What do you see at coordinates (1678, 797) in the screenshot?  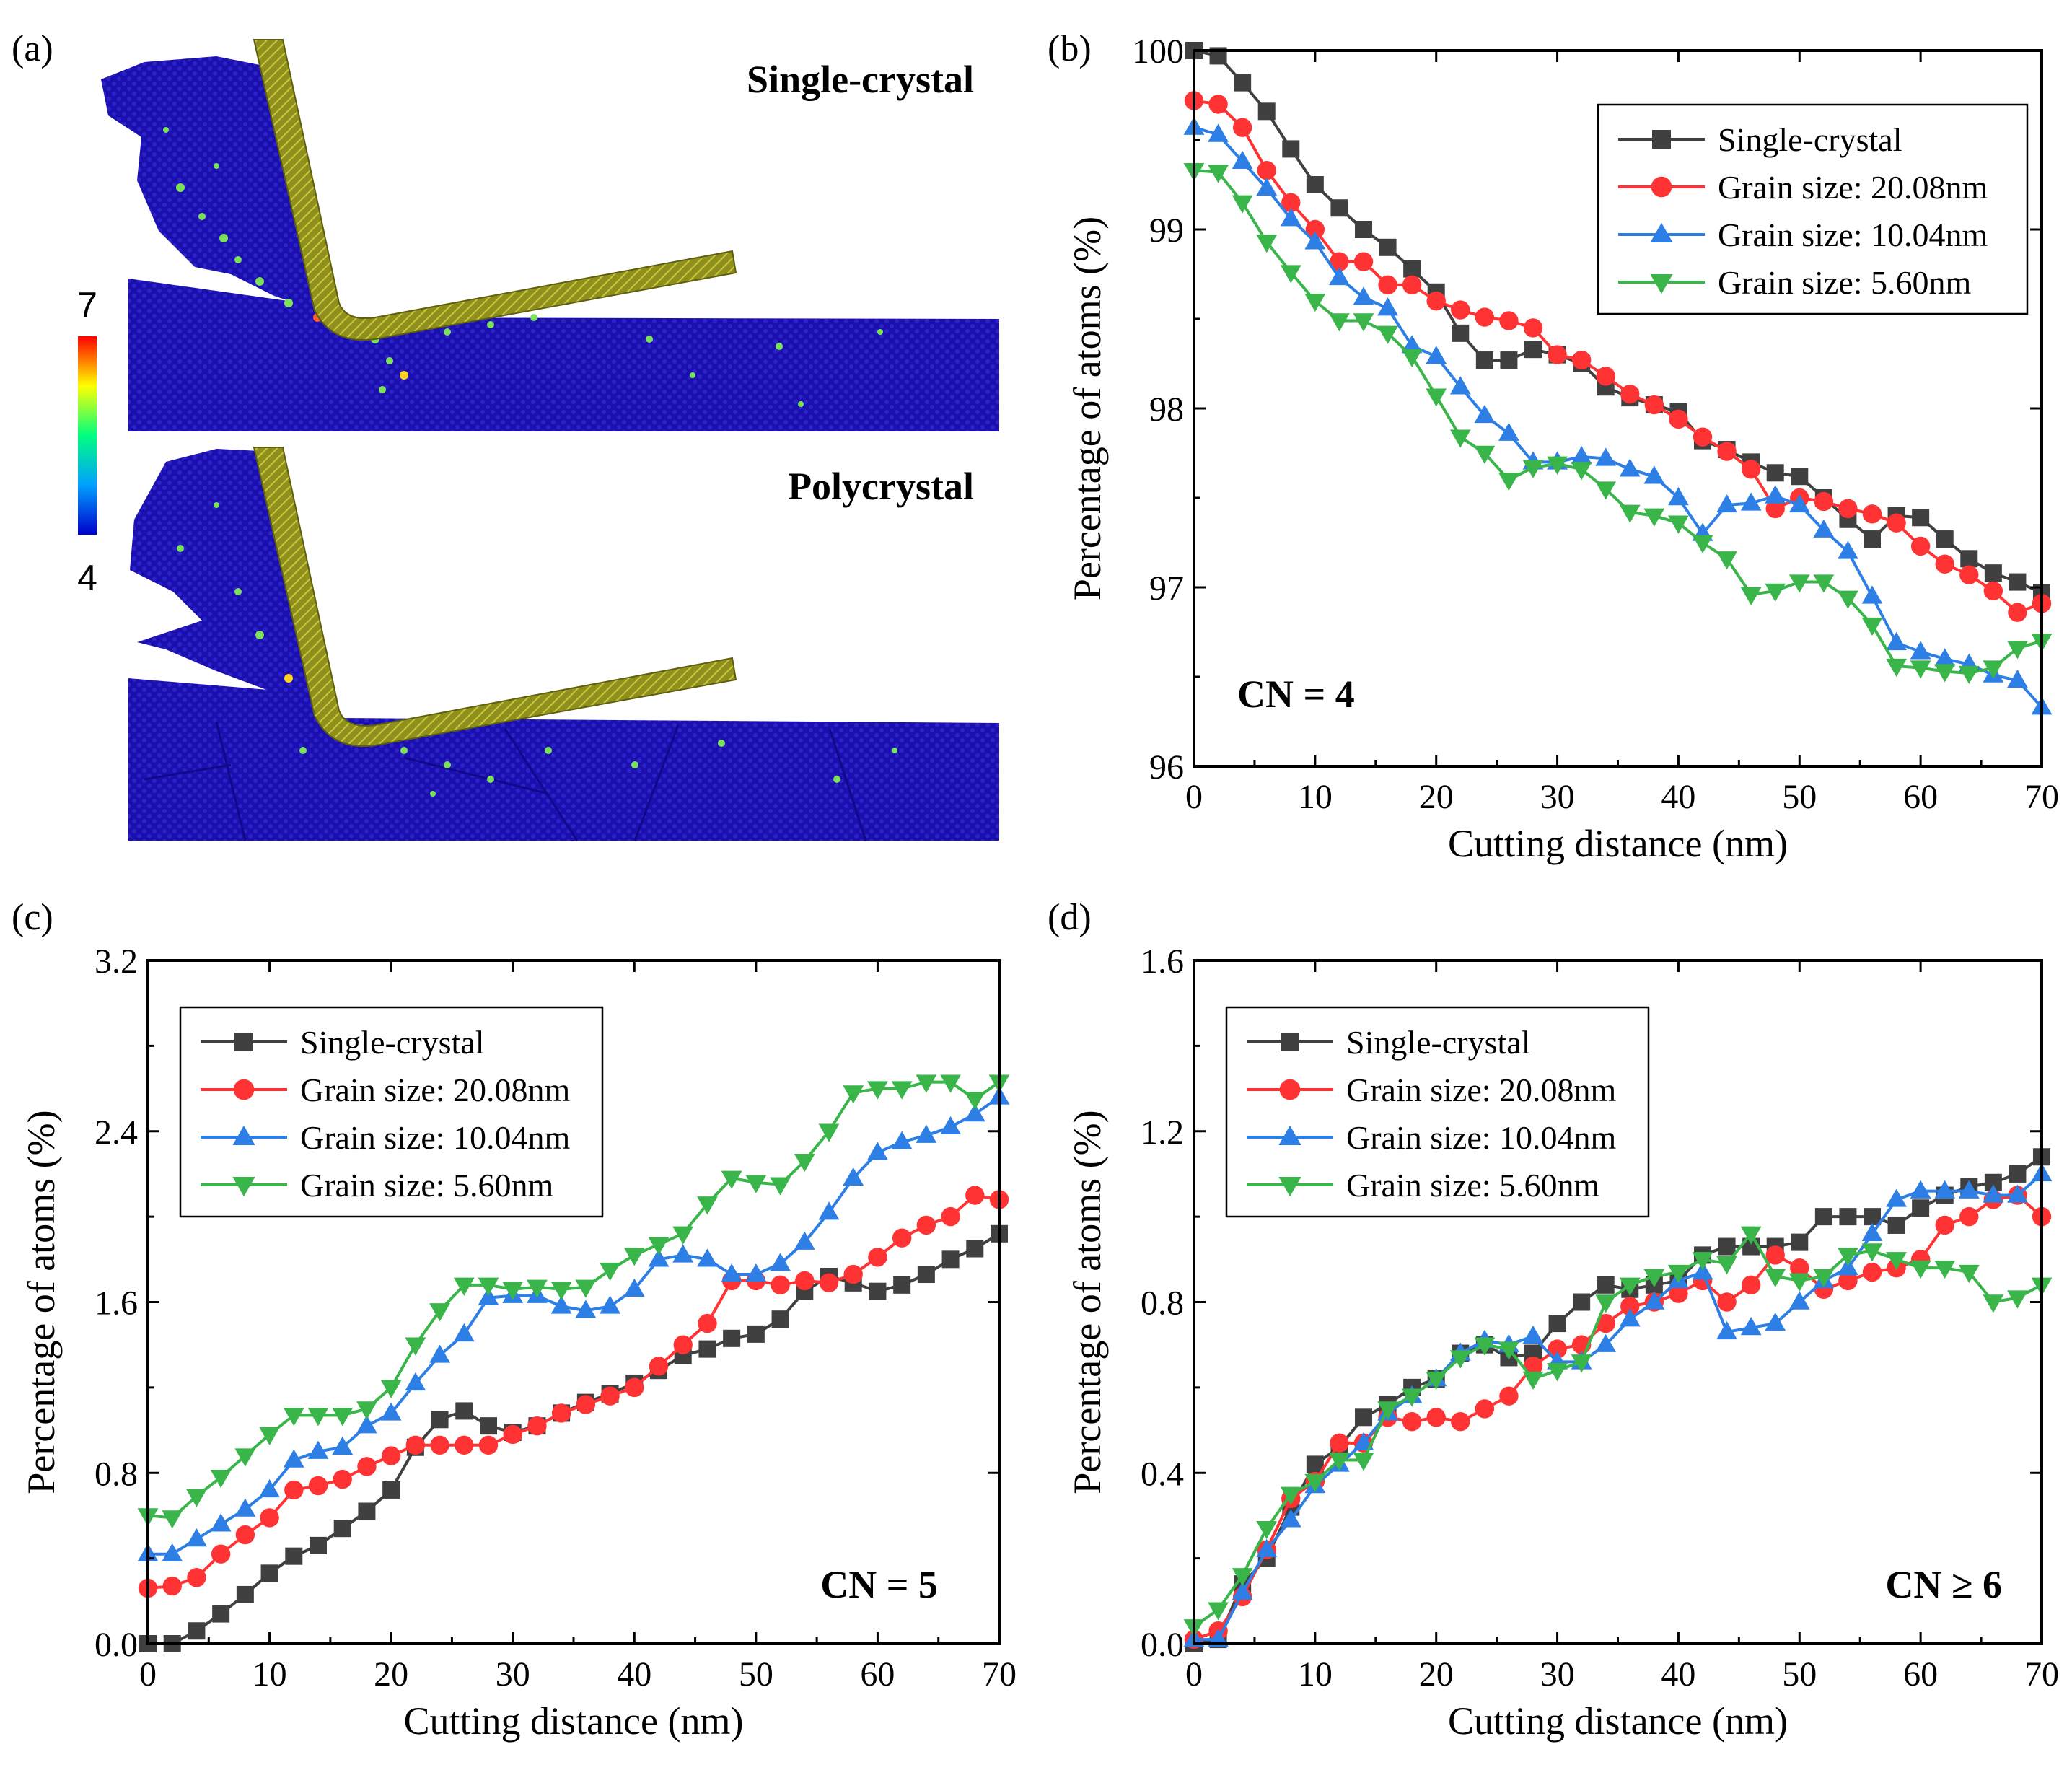 I see `cn4-x-tick-label-4: 40` at bounding box center [1678, 797].